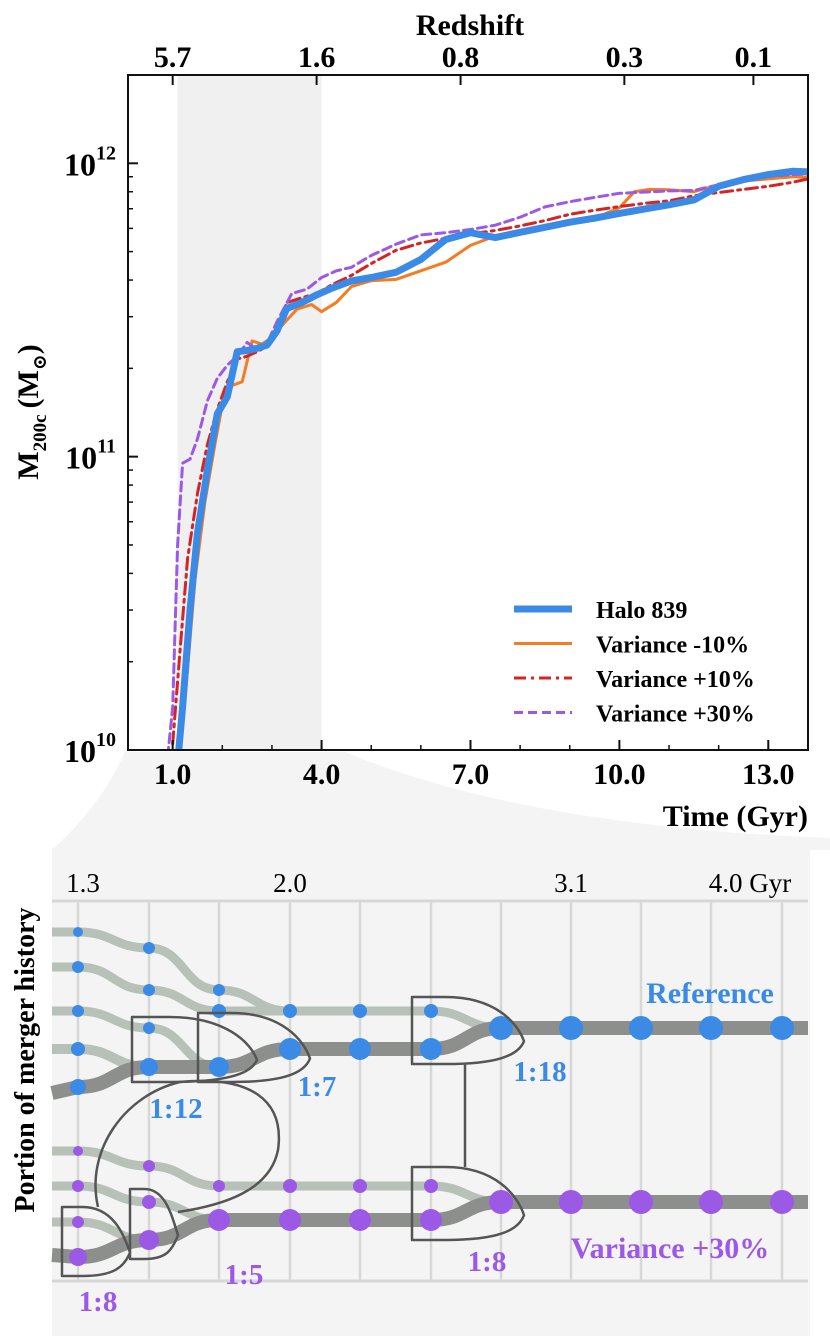 This screenshot has height=1336, width=830. I want to click on variance-label: Variance +30%, so click(670, 1248).